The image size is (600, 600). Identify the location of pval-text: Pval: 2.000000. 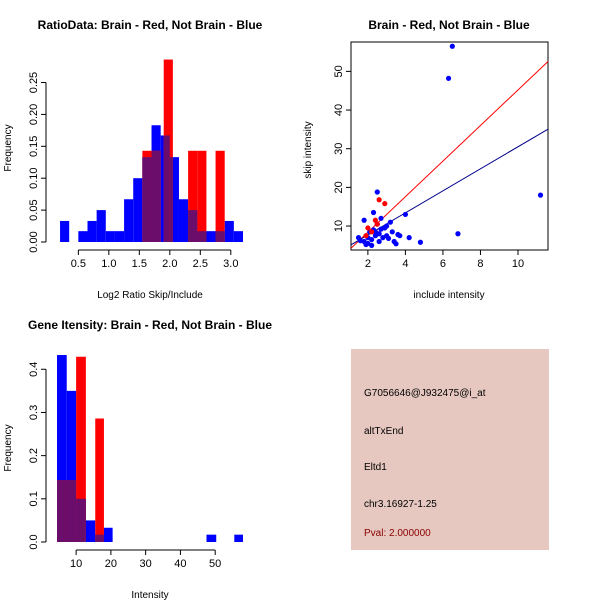
(397, 533).